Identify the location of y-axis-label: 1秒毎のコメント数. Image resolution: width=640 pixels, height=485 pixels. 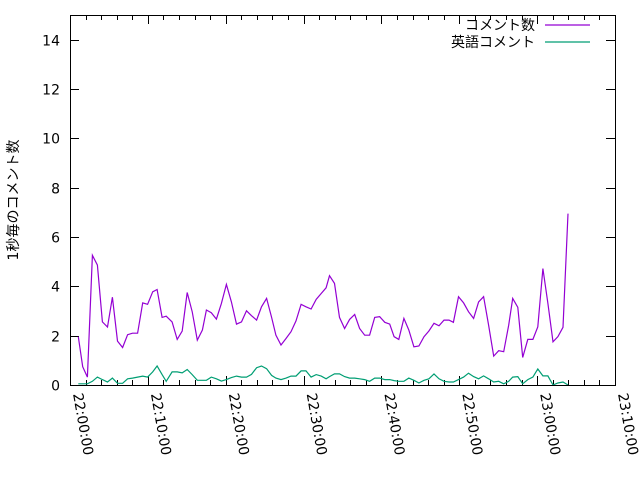
(14, 200).